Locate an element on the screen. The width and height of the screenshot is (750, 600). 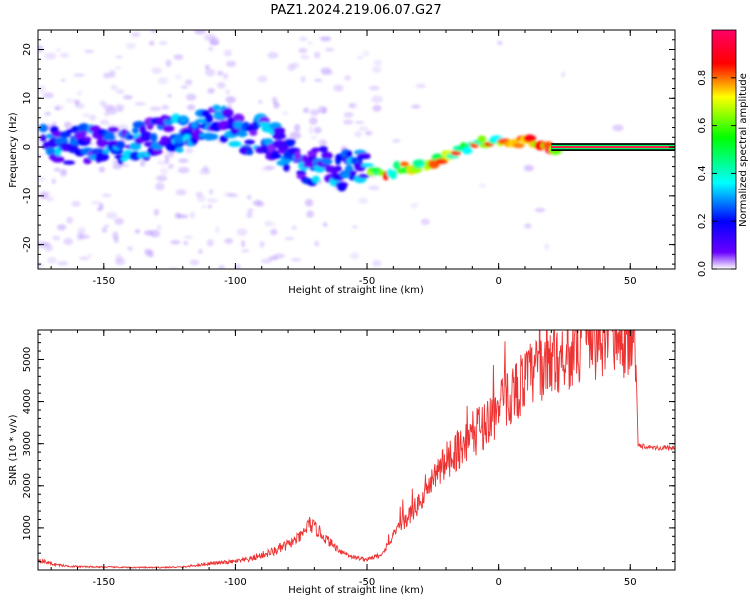
x-tick-label: 50 is located at coordinates (630, 582).